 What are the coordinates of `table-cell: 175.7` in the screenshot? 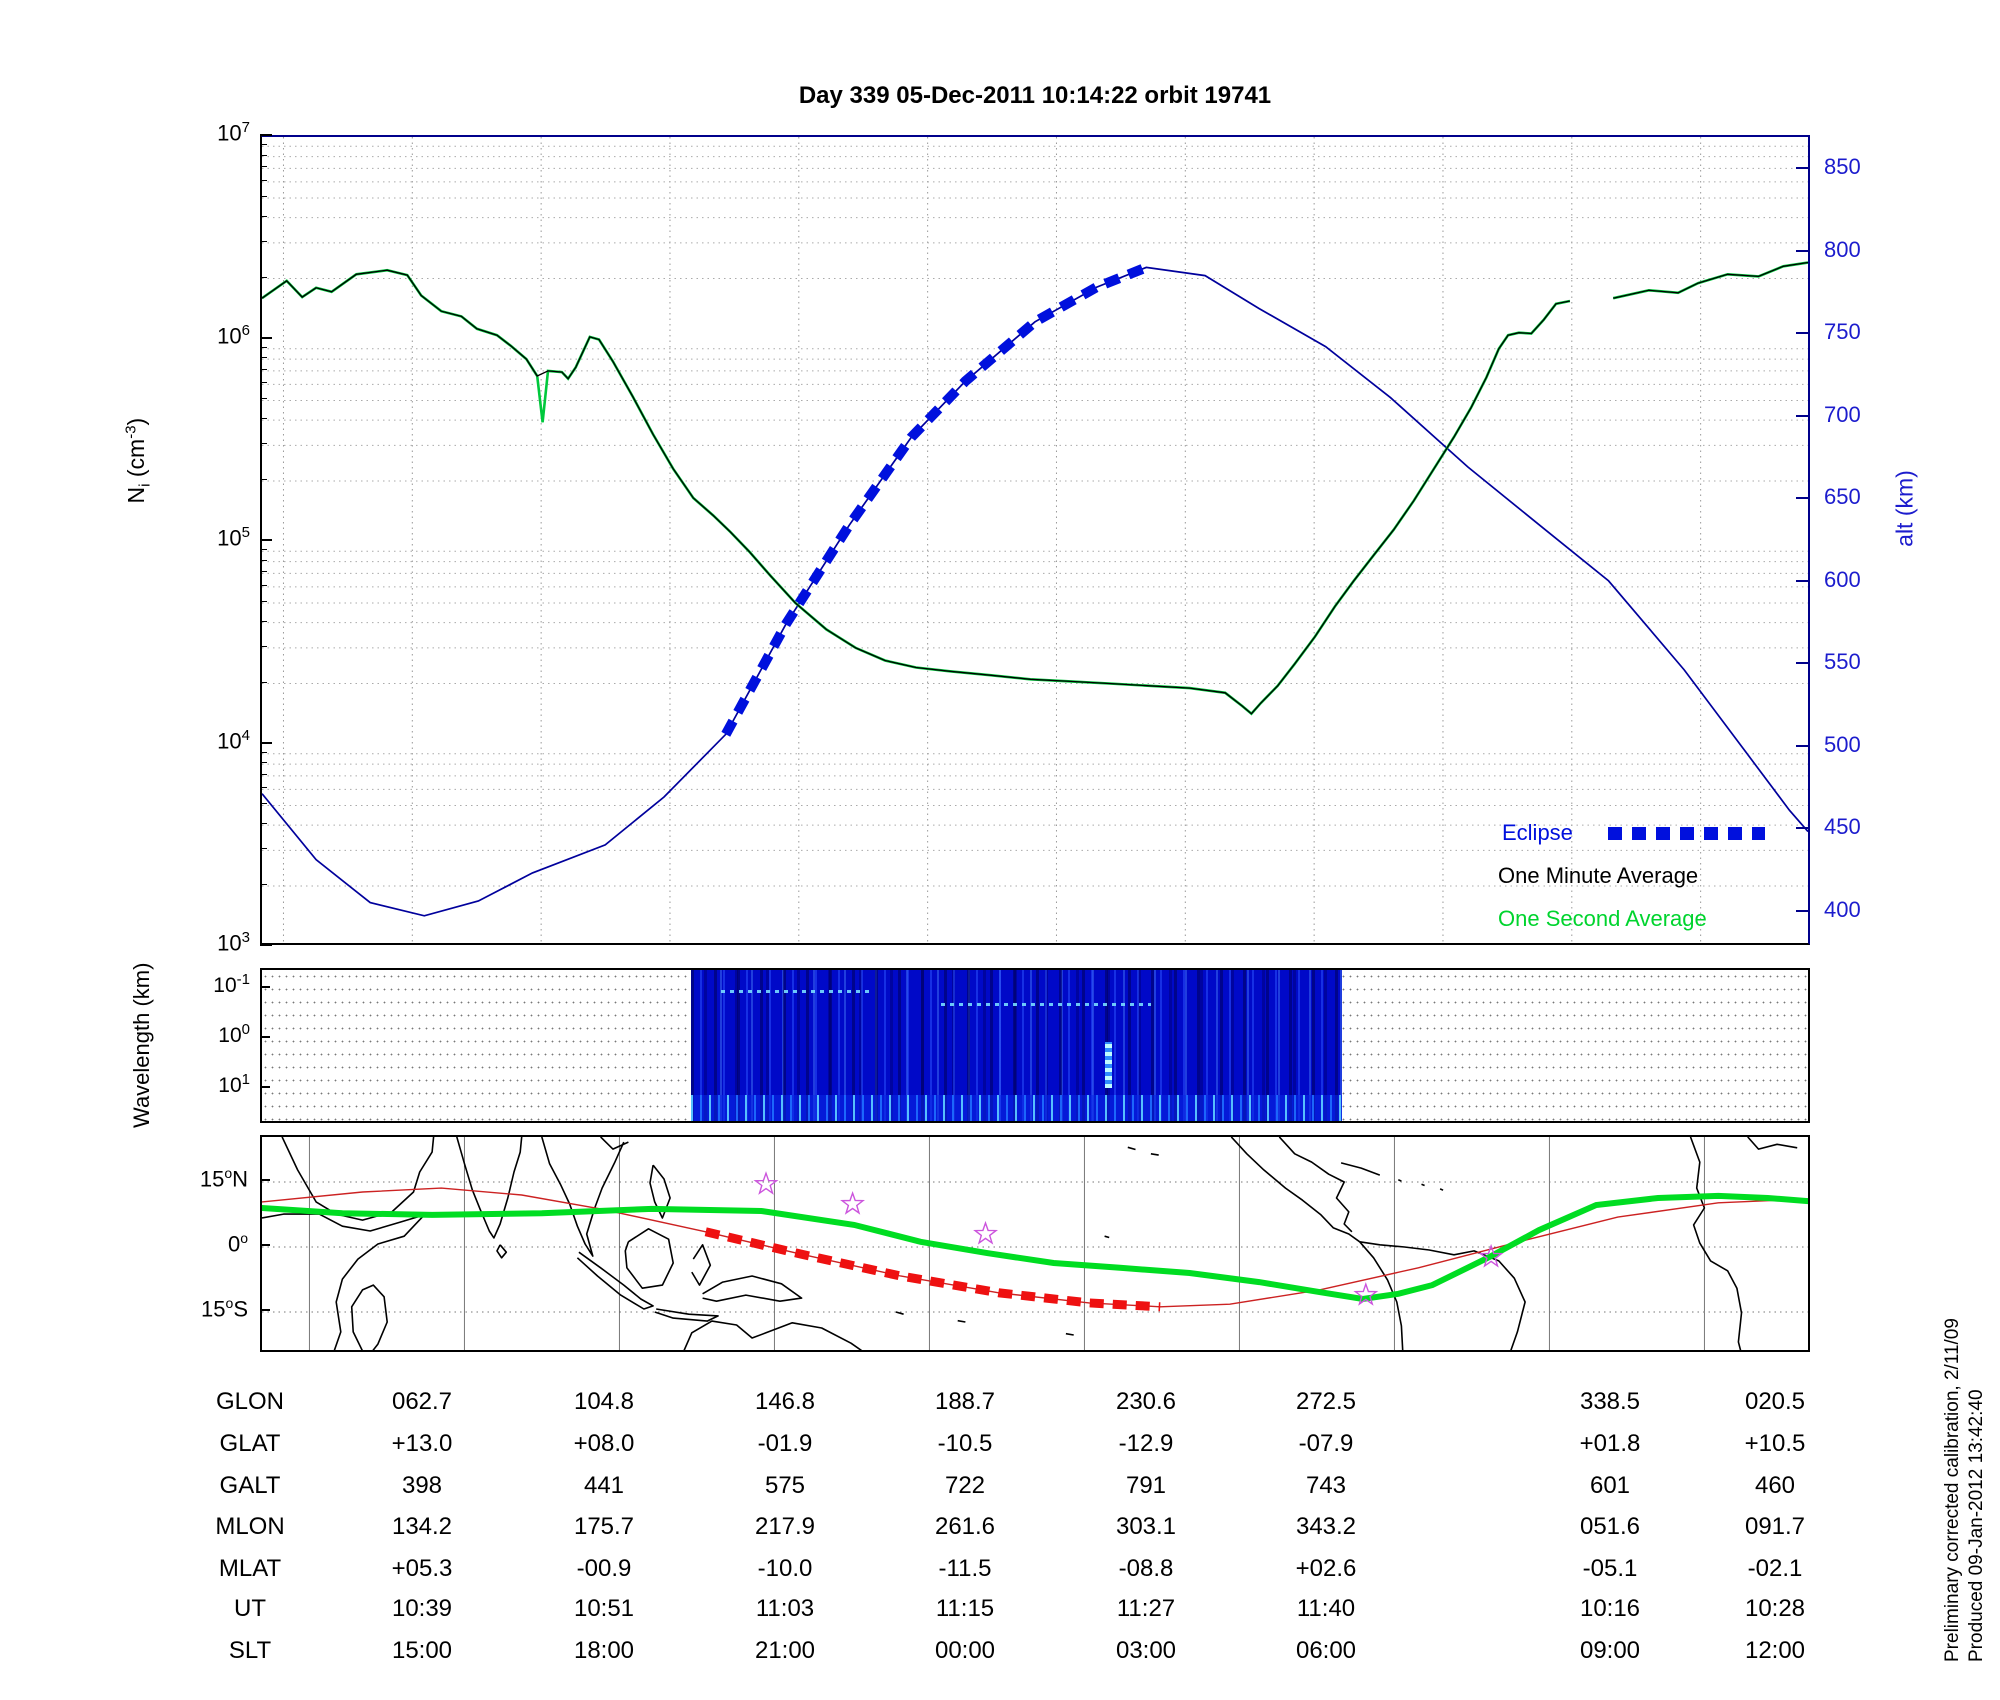 It's located at (604, 1526).